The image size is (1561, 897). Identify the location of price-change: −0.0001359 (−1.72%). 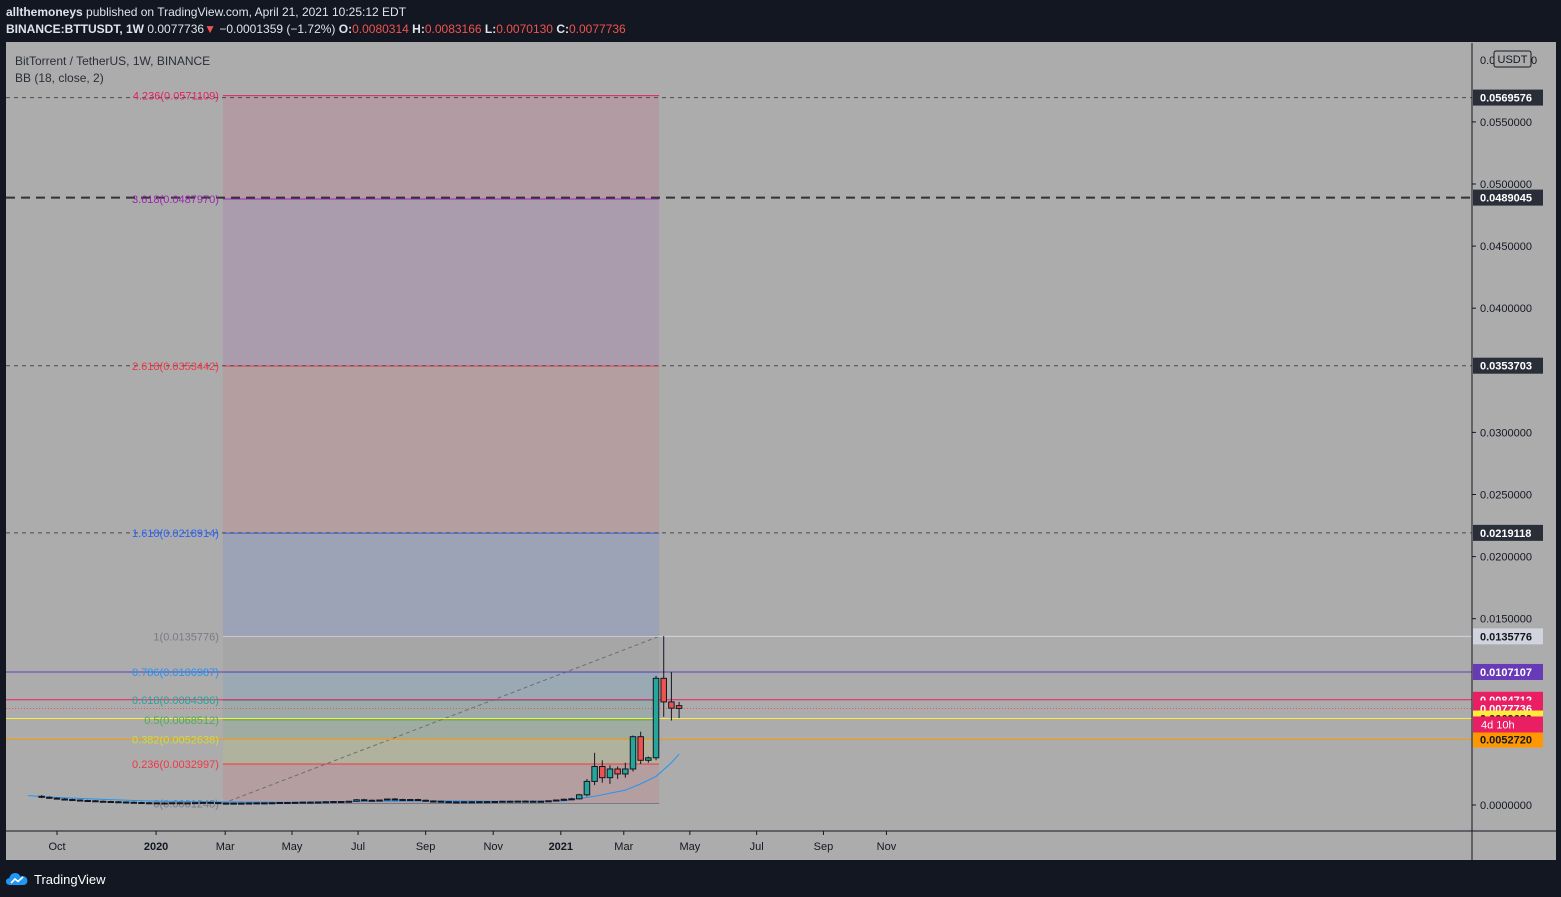
(277, 29).